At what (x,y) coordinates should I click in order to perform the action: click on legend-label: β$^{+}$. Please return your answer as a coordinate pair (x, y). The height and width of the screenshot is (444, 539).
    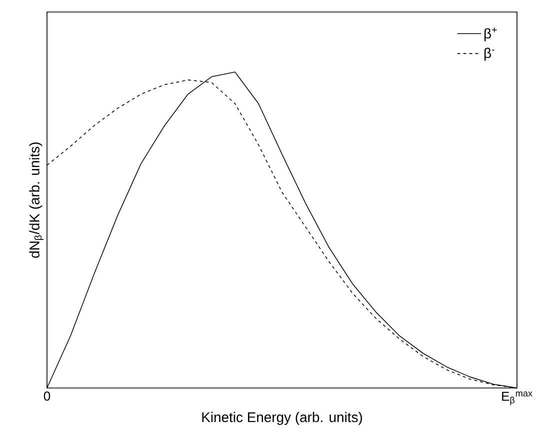
    Looking at the image, I should click on (490, 34).